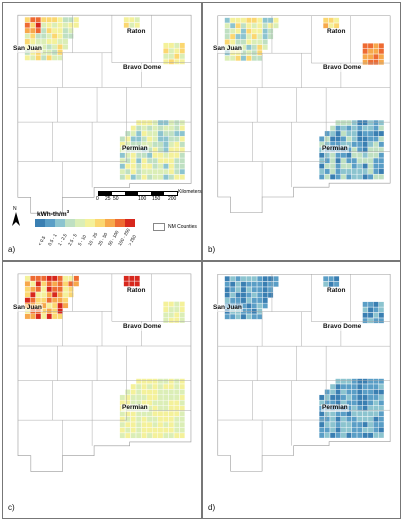 The height and width of the screenshot is (521, 403). Describe the element at coordinates (309, 142) in the screenshot. I see `county-boundary` at that location.